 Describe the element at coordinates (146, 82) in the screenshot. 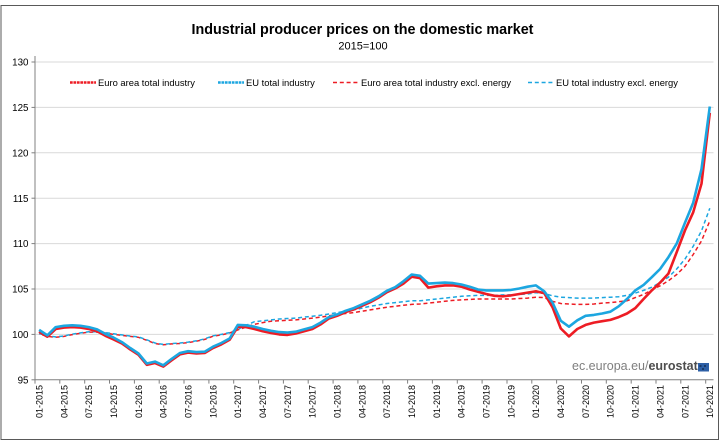

I see `svg-text: Euro area total industry` at that location.